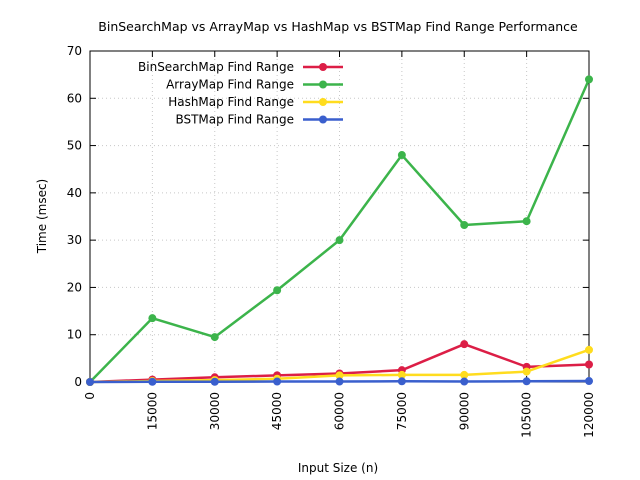 The width and height of the screenshot is (640, 480). What do you see at coordinates (42, 216) in the screenshot?
I see `y-axis-label: Time (msec)` at bounding box center [42, 216].